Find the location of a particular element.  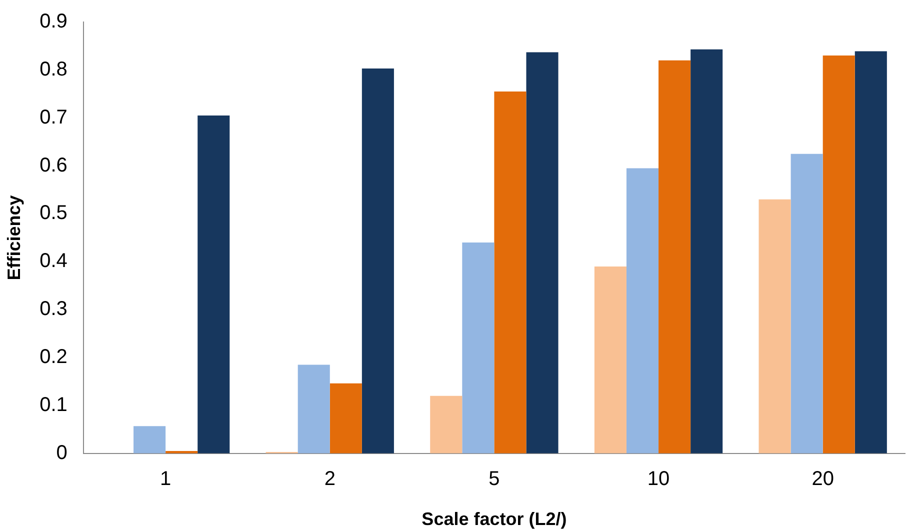

y-axis-title: Efficiency is located at coordinates (14, 237).